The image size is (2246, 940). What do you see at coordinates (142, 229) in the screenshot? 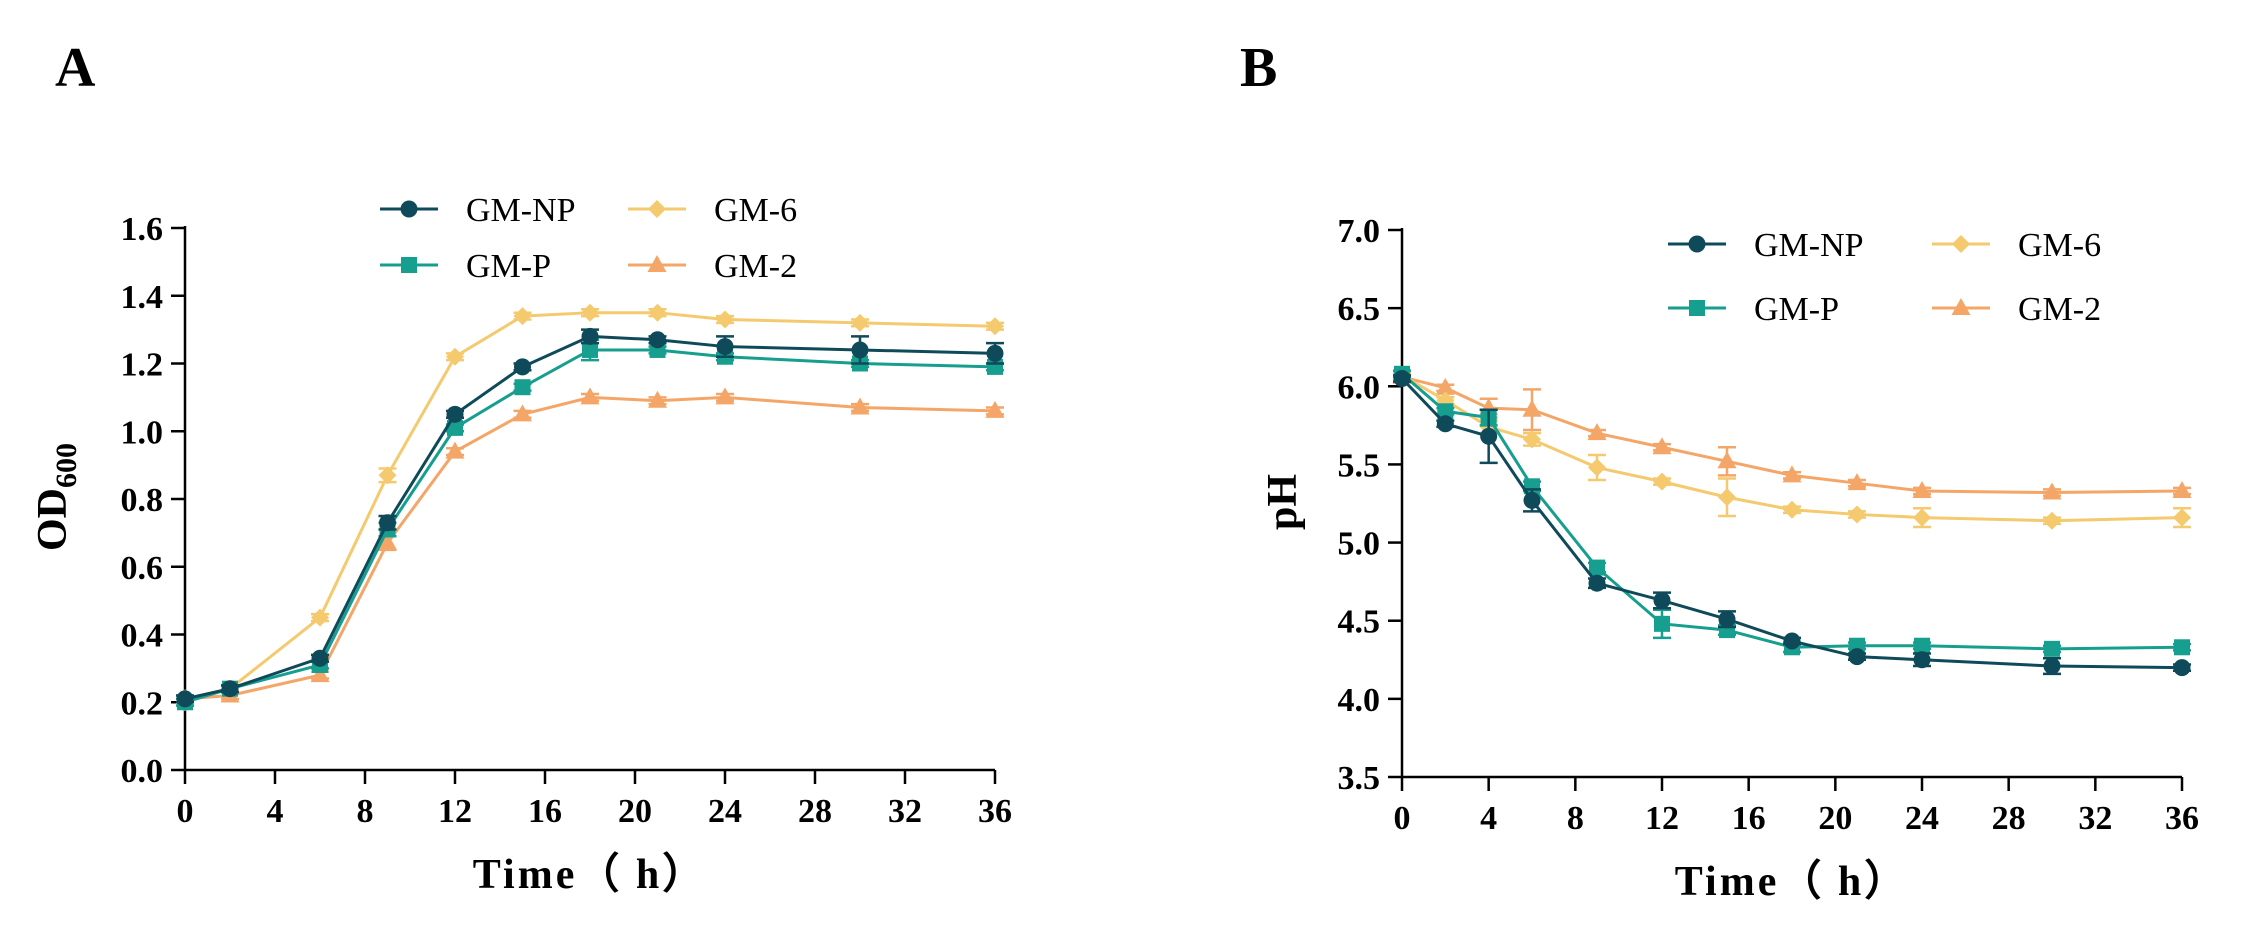
I see `y-tick-label: 1.6` at bounding box center [142, 229].